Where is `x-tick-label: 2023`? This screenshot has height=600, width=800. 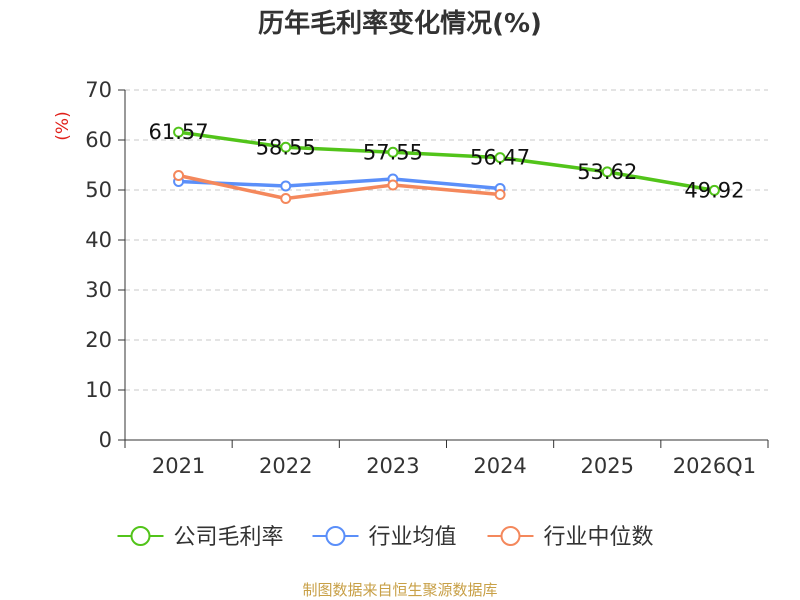
x-tick-label: 2023 is located at coordinates (392, 466).